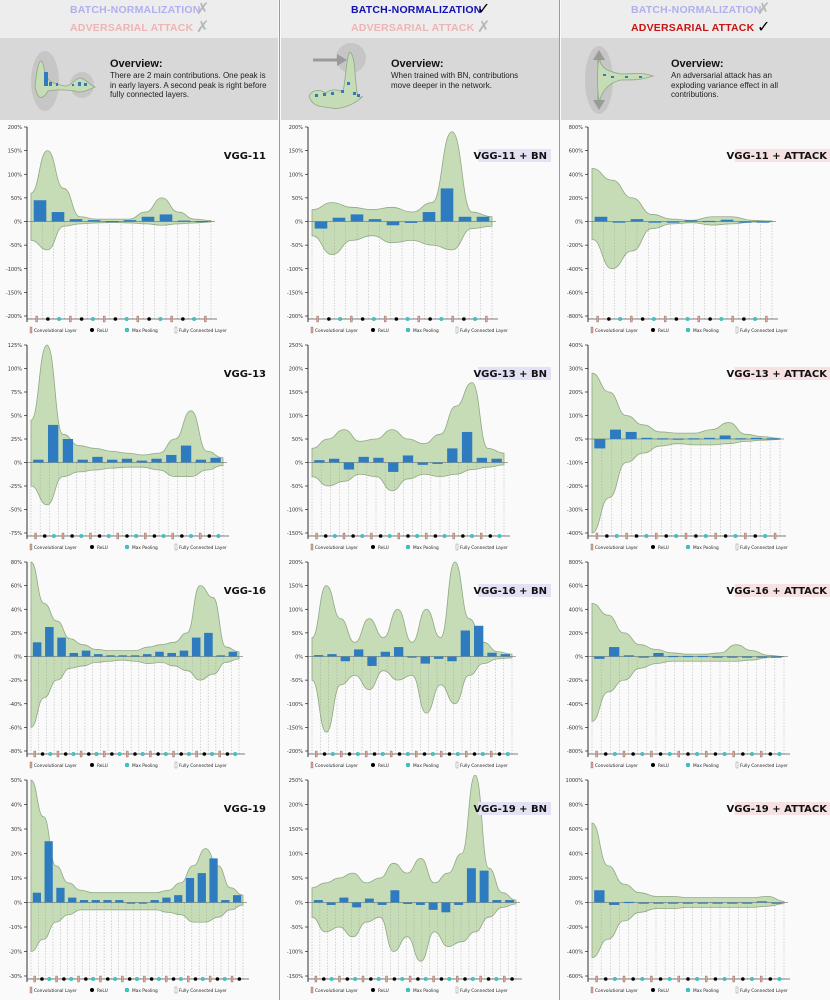  Describe the element at coordinates (778, 809) in the screenshot. I see `chart-title: VGG-19 + ATTACK` at that location.